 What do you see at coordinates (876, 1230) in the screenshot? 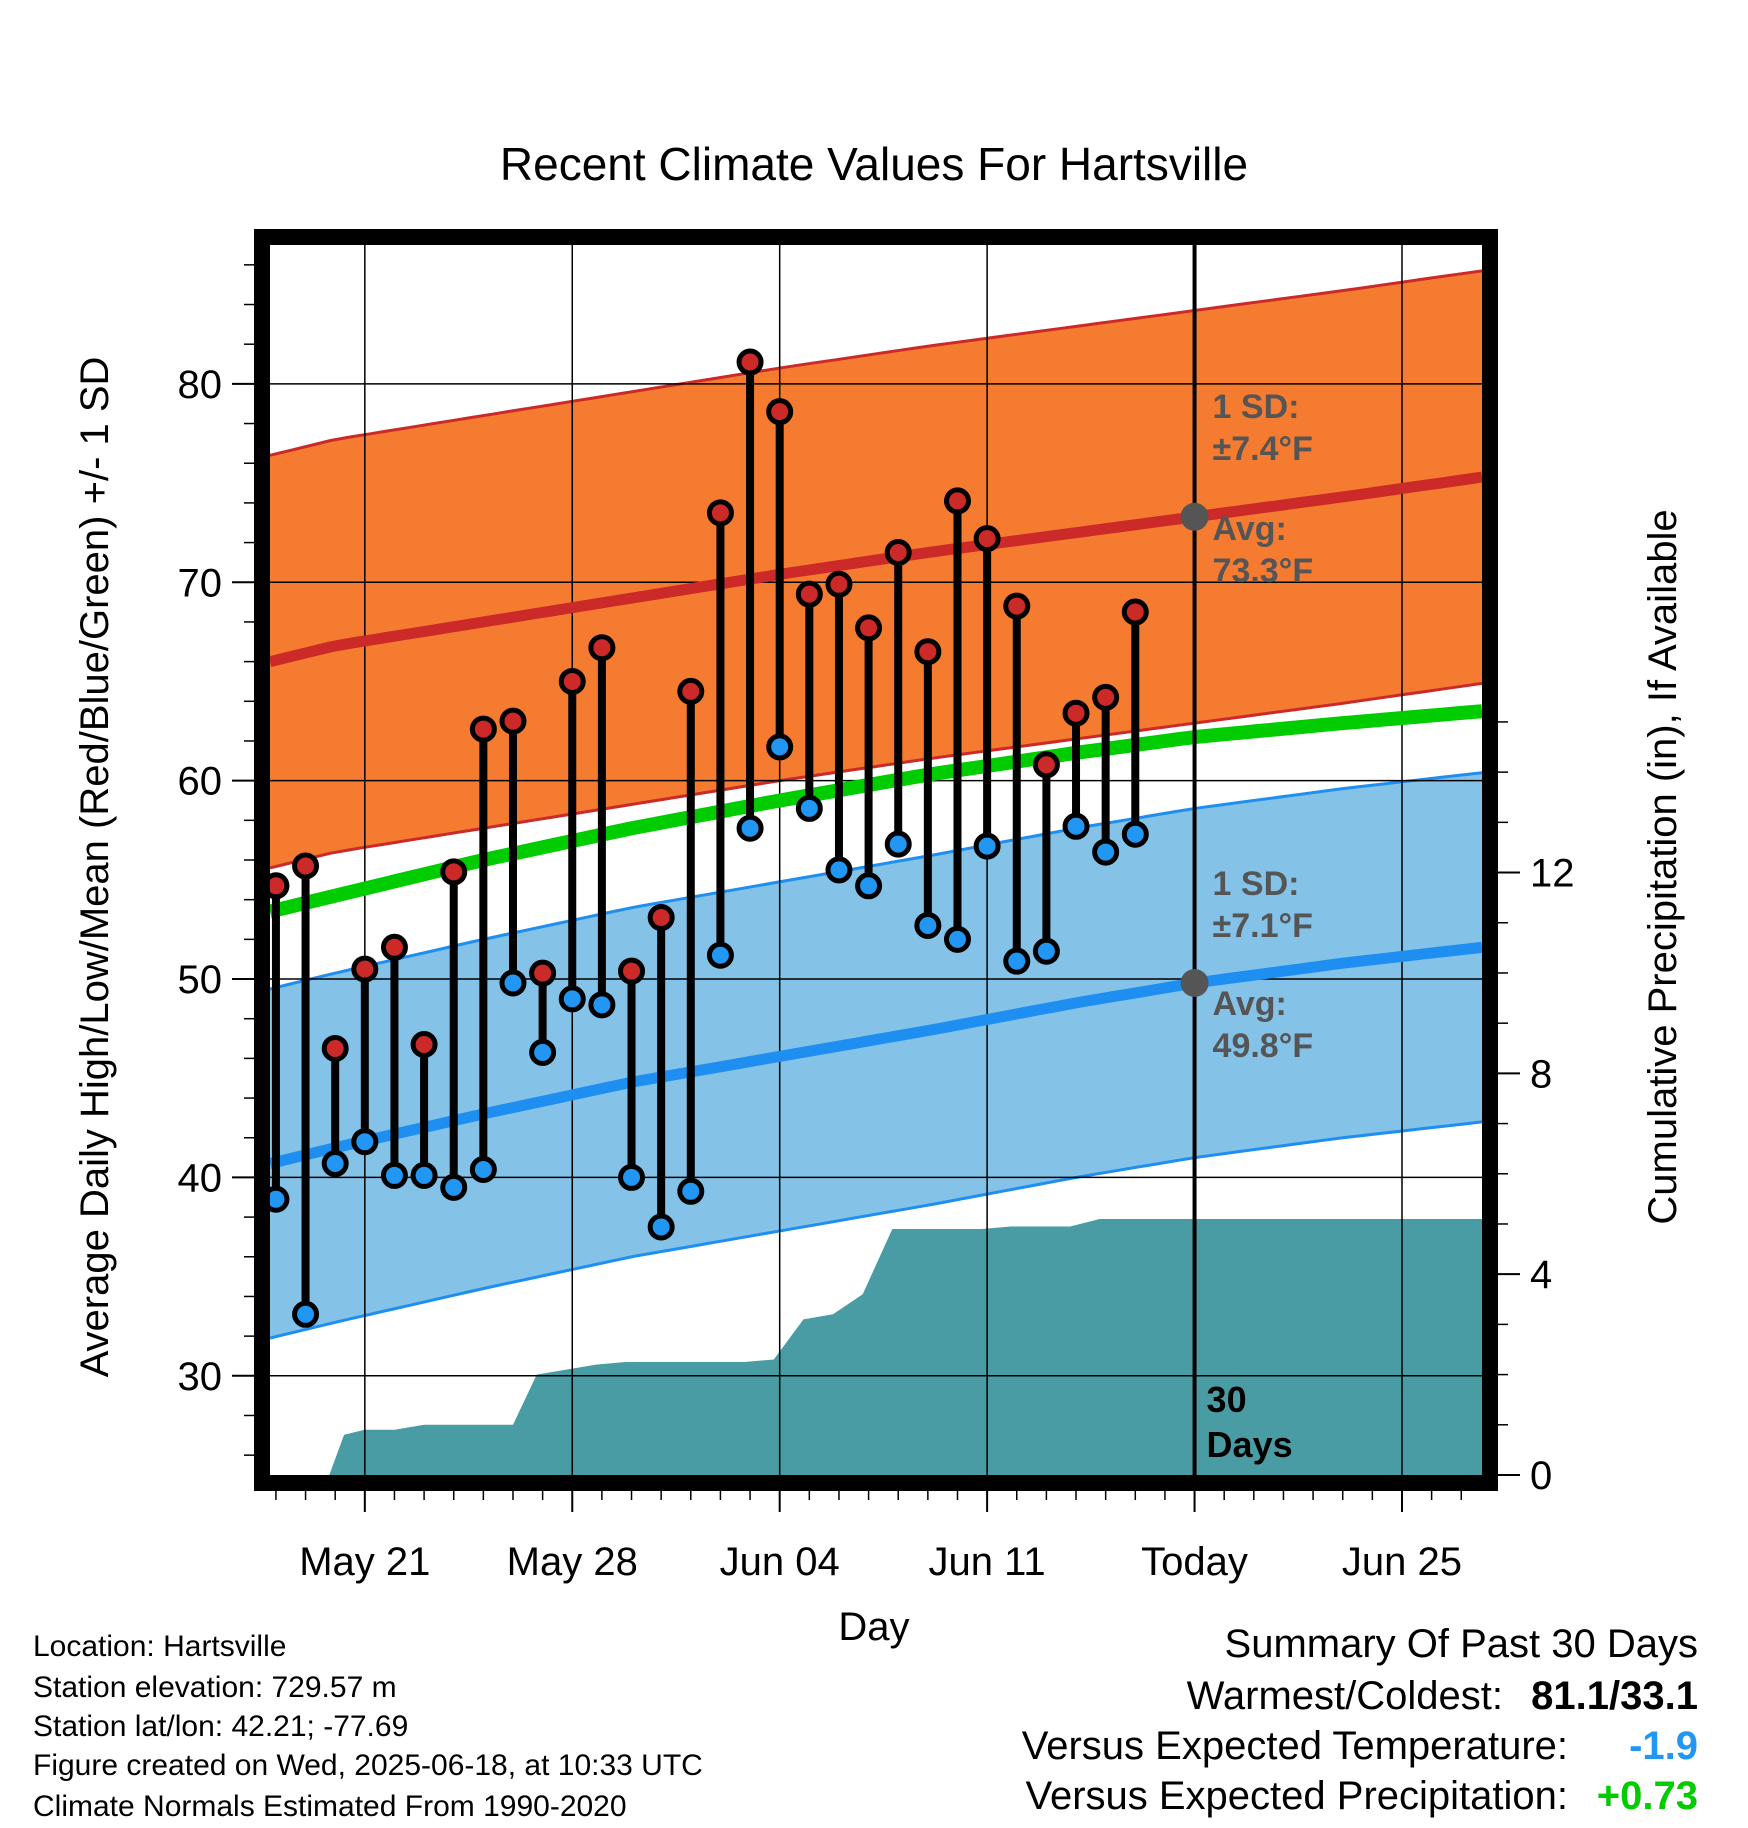
I see `normal-low-band-lower-edge` at bounding box center [876, 1230].